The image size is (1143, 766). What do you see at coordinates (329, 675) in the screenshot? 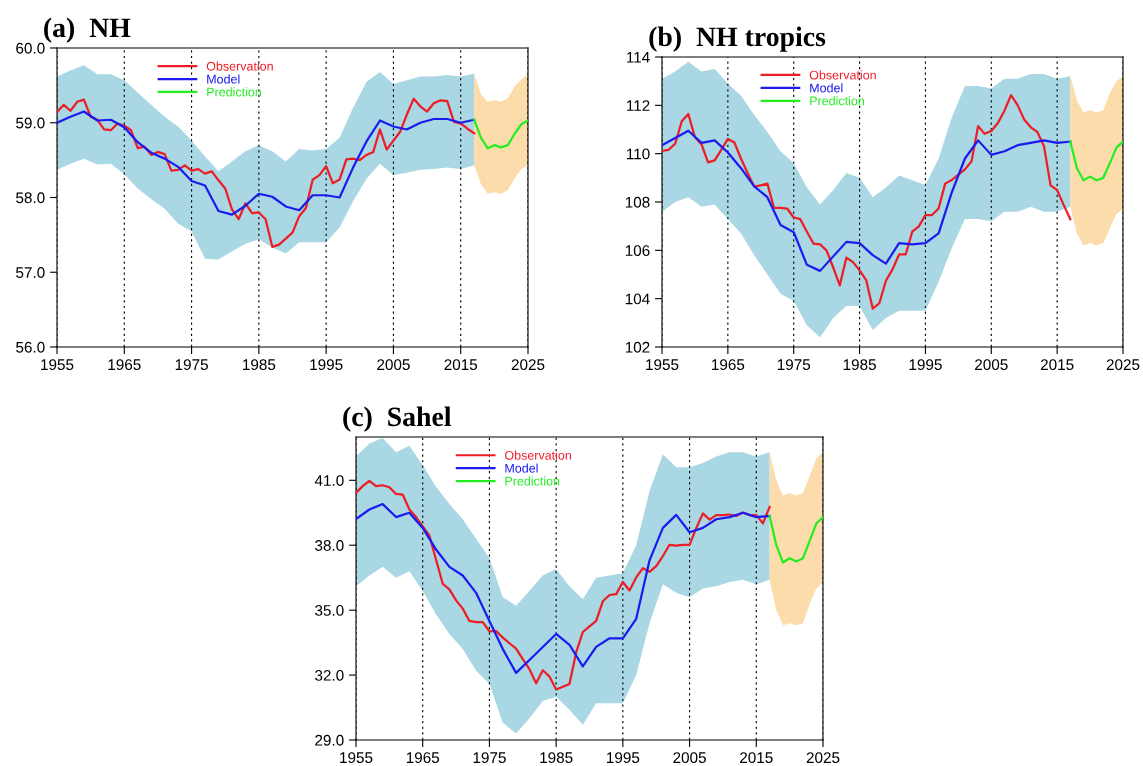
I see `y-tick-label: 32.0` at bounding box center [329, 675].